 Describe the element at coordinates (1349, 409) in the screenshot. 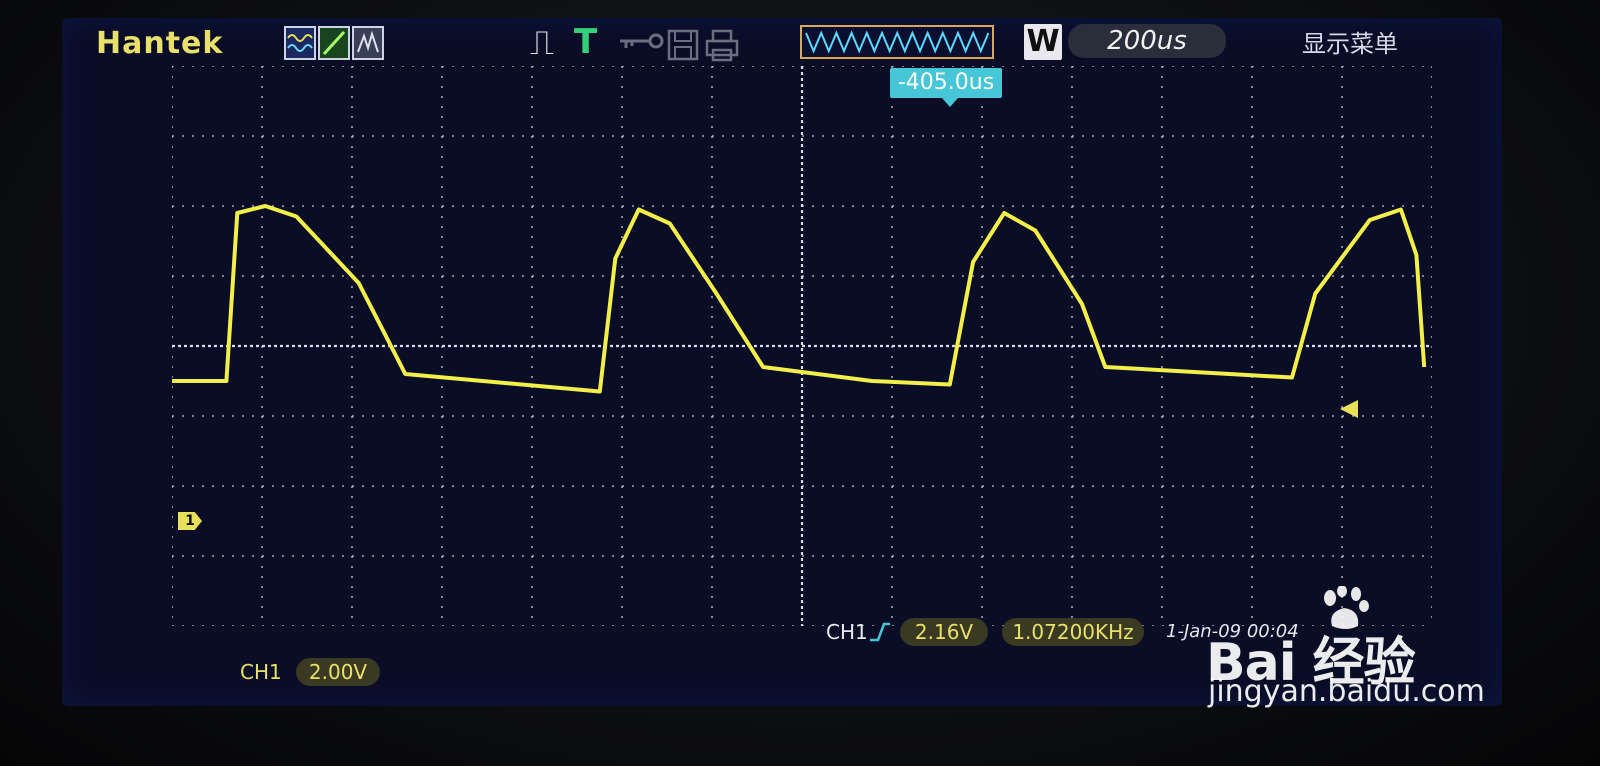

I see `trigger-level-marker` at that location.